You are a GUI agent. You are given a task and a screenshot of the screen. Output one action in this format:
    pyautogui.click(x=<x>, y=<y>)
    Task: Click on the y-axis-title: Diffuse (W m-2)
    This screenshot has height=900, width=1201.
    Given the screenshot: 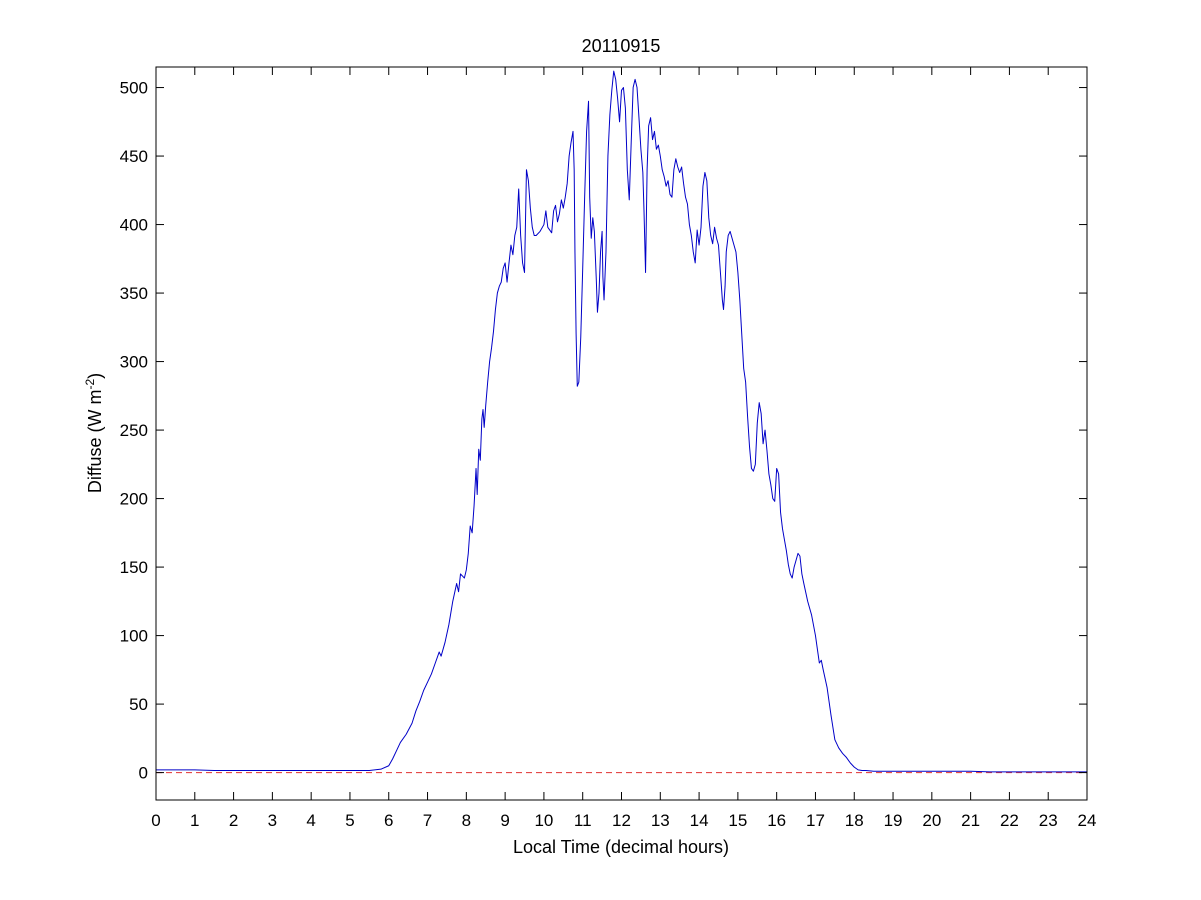 What is the action you would take?
    pyautogui.click(x=94, y=433)
    